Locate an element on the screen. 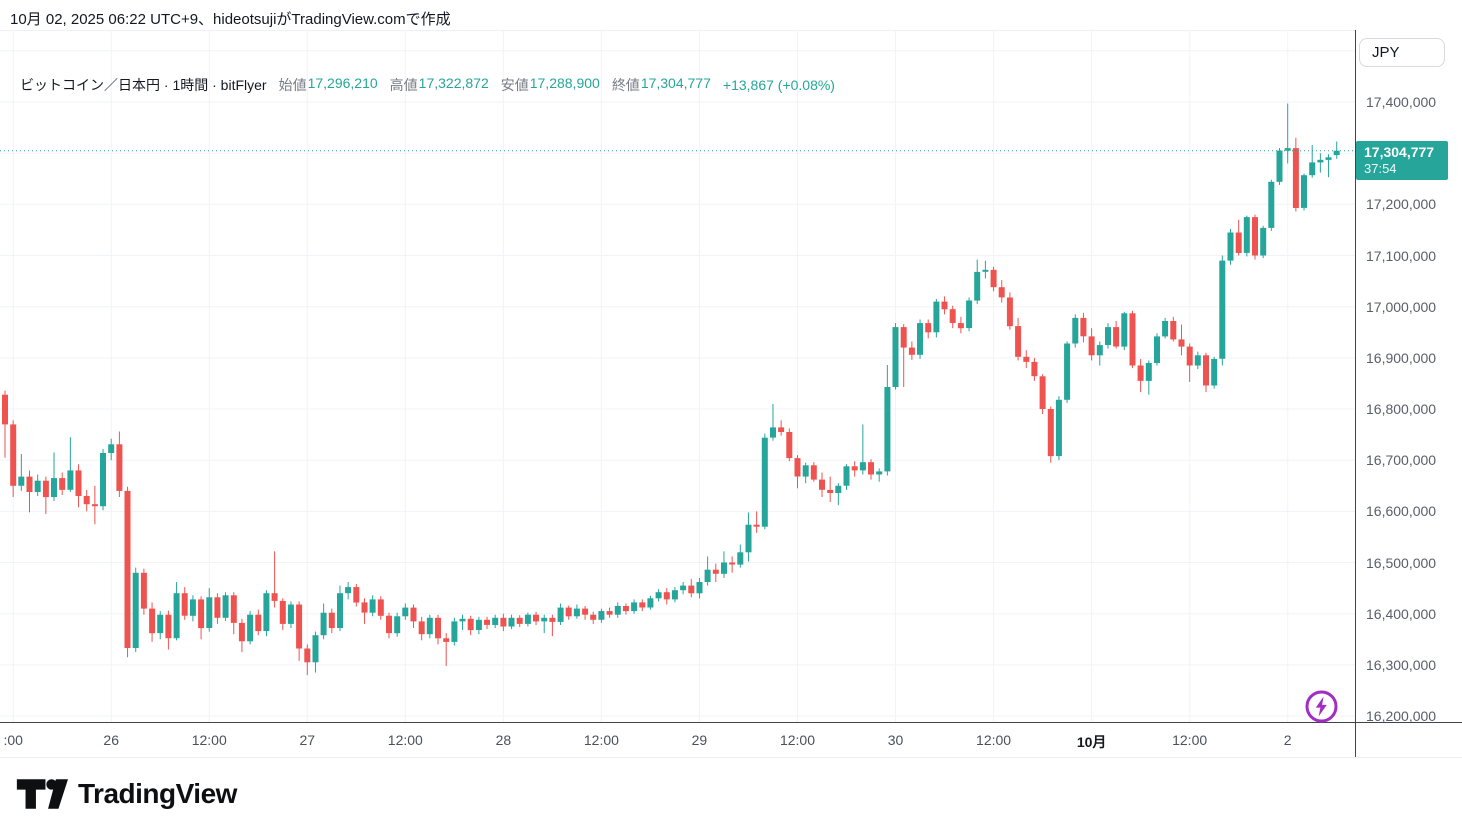  boost-button is located at coordinates (1321, 706).